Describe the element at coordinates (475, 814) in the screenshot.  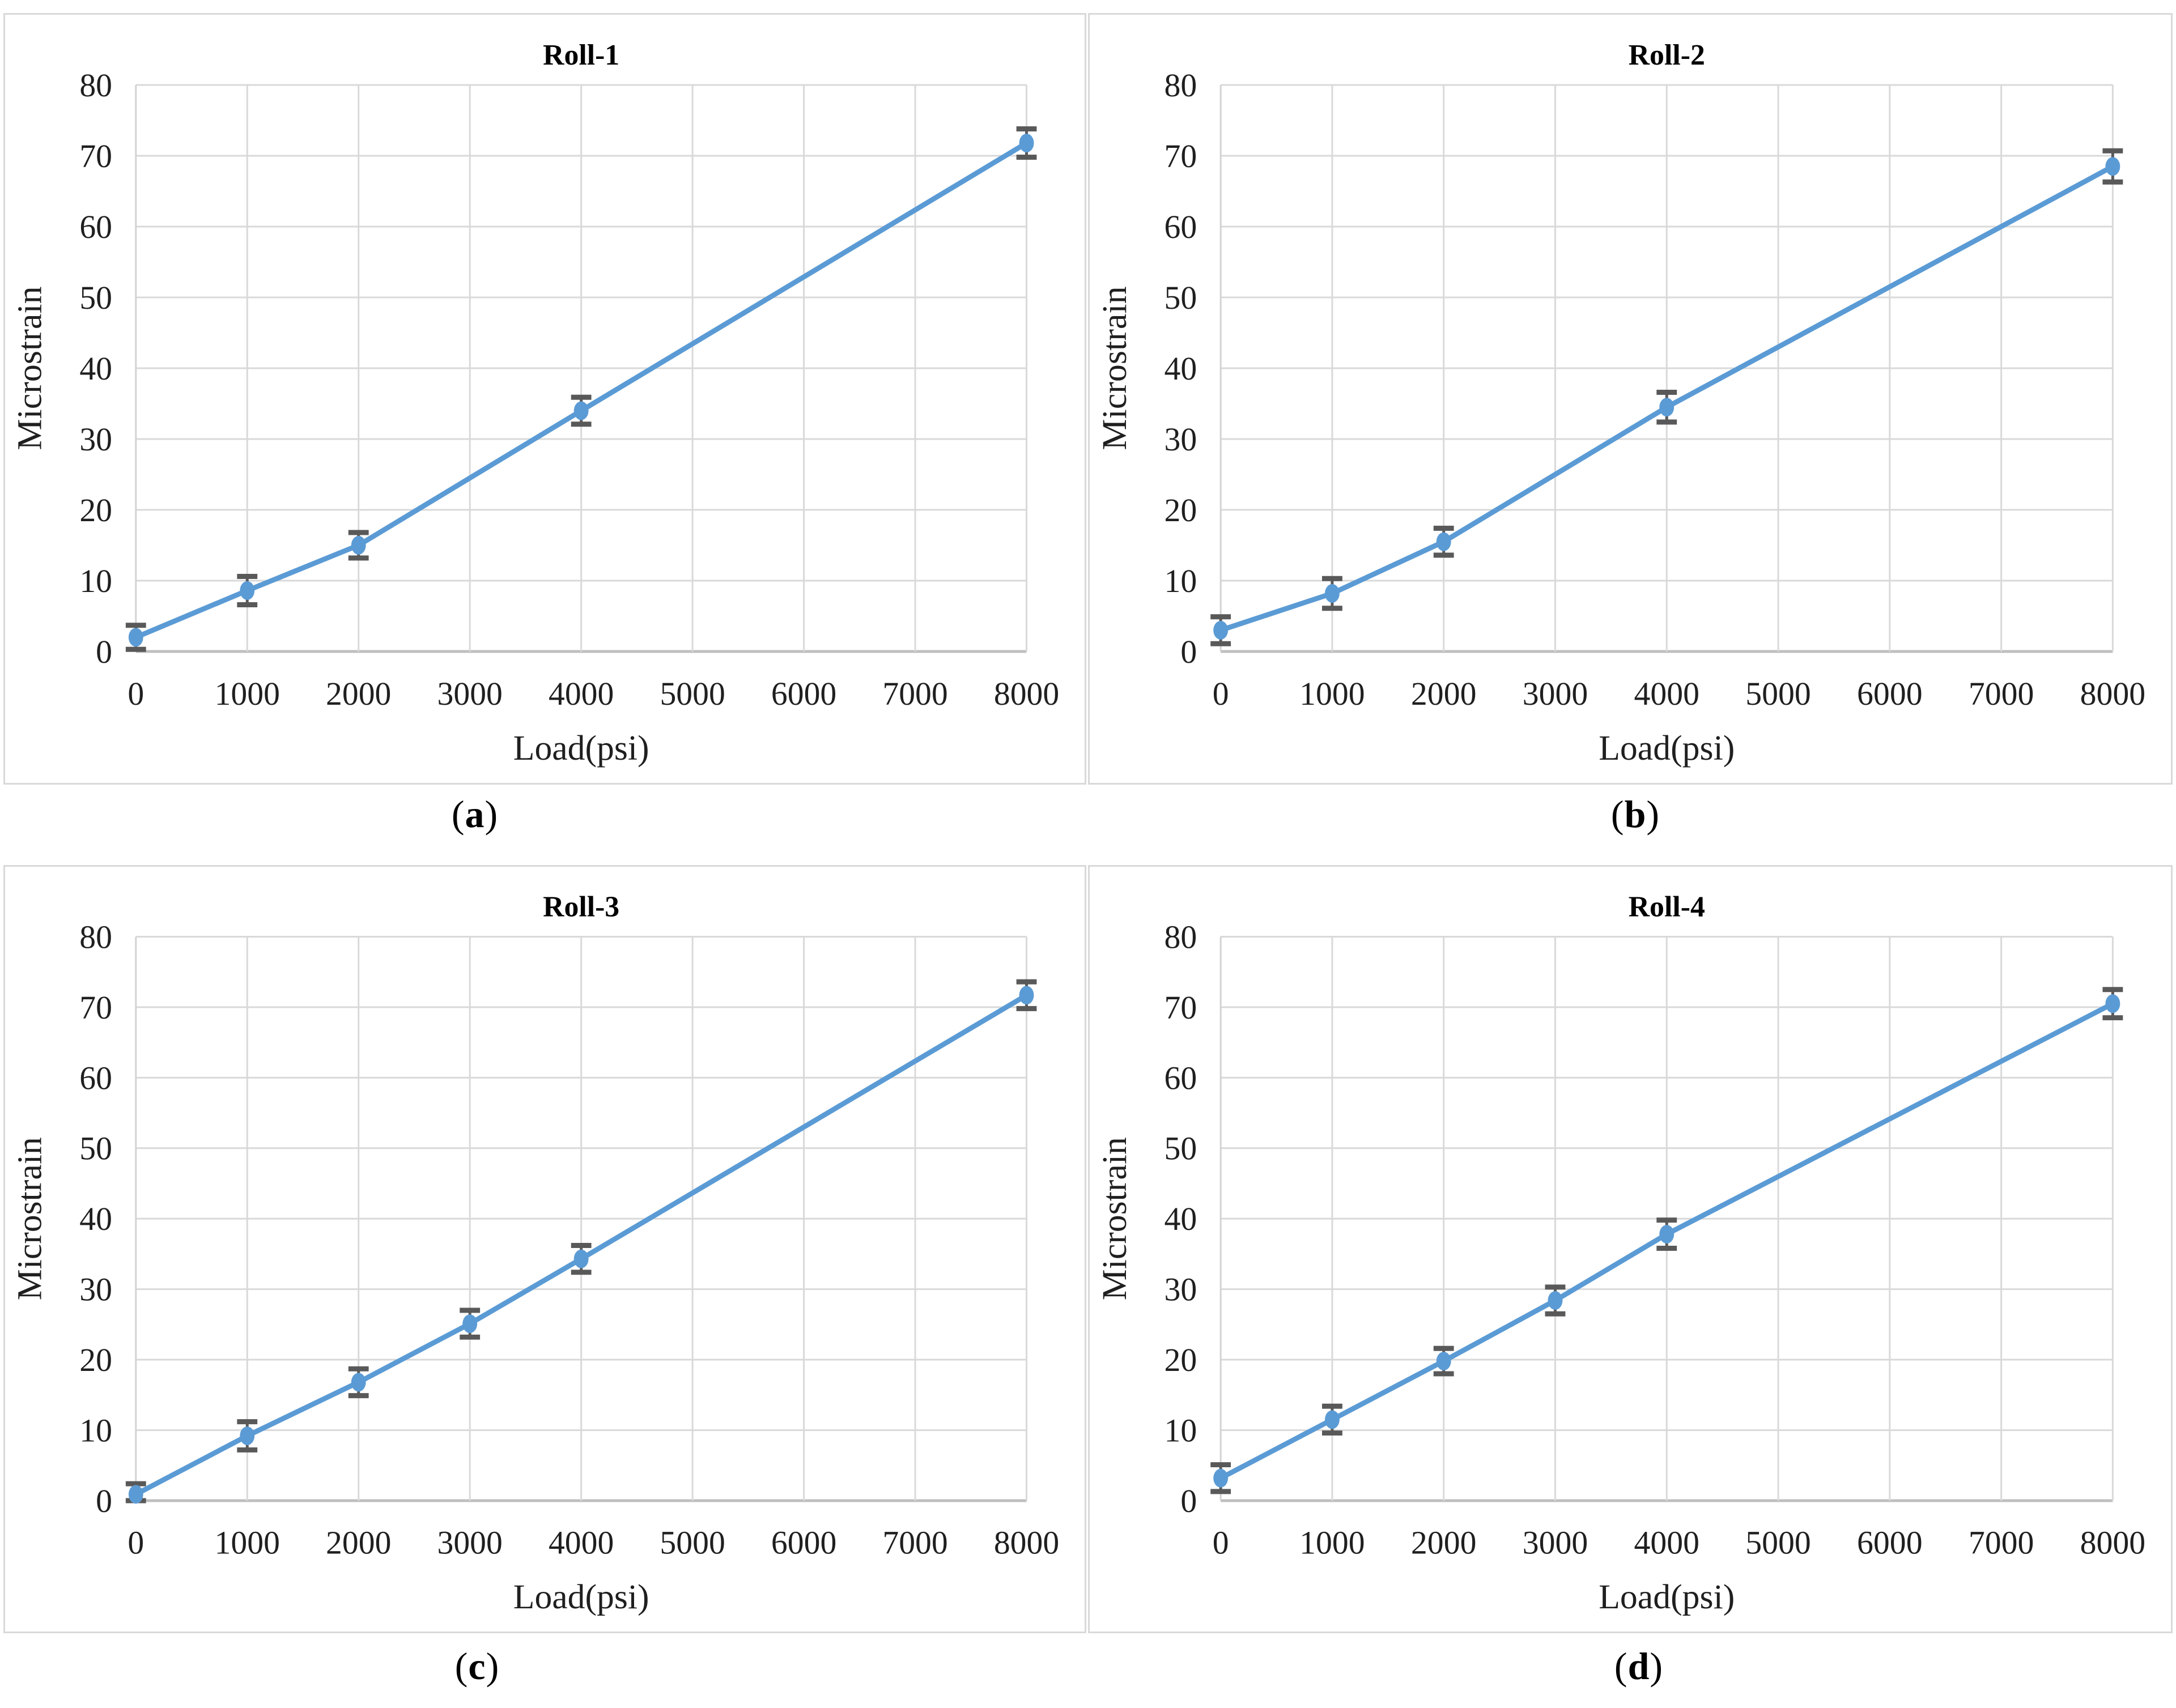
I see `panel-letter: a` at that location.